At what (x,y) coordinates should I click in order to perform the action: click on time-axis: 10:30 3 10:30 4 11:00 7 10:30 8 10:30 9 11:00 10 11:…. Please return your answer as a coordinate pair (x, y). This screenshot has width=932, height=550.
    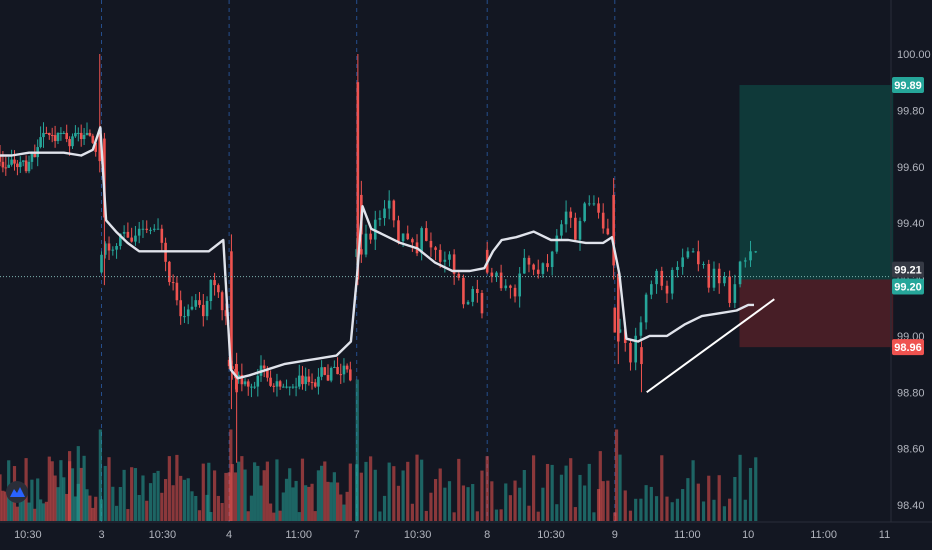
    Looking at the image, I should click on (452, 535).